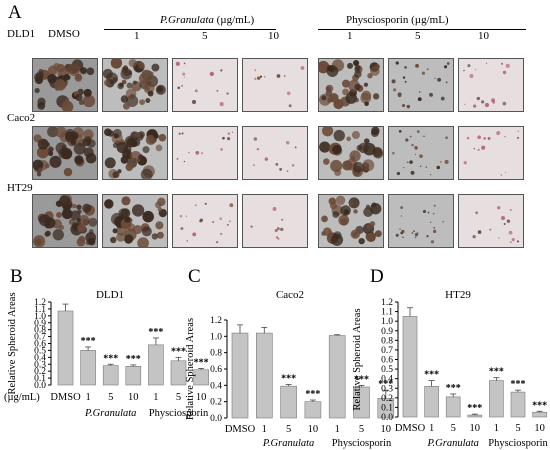  Describe the element at coordinates (194, 276) in the screenshot. I see `panel-c-letter: C` at that location.